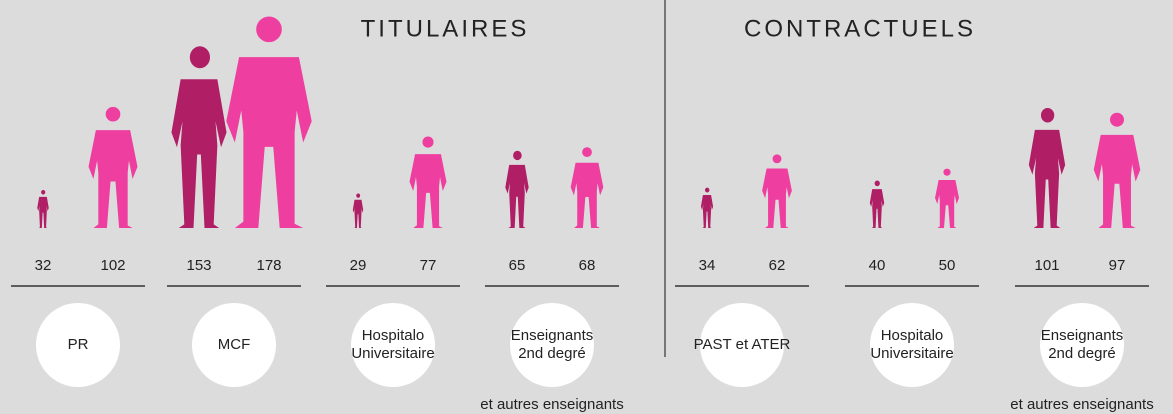 This screenshot has width=1173, height=414. What do you see at coordinates (587, 265) in the screenshot?
I see `value-label: 68` at bounding box center [587, 265].